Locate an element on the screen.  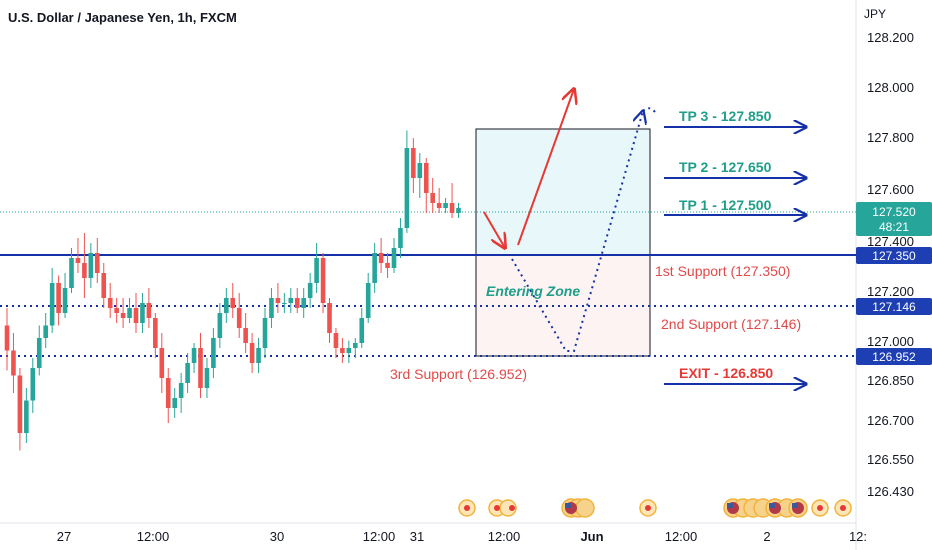
price-tick-label: 126.550 is located at coordinates (890, 459).